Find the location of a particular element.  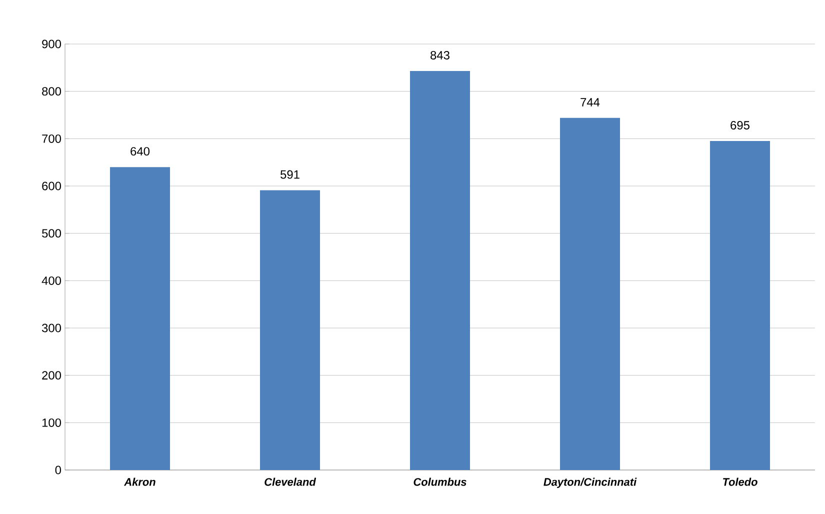

y-tick-label: 700 is located at coordinates (52, 138).